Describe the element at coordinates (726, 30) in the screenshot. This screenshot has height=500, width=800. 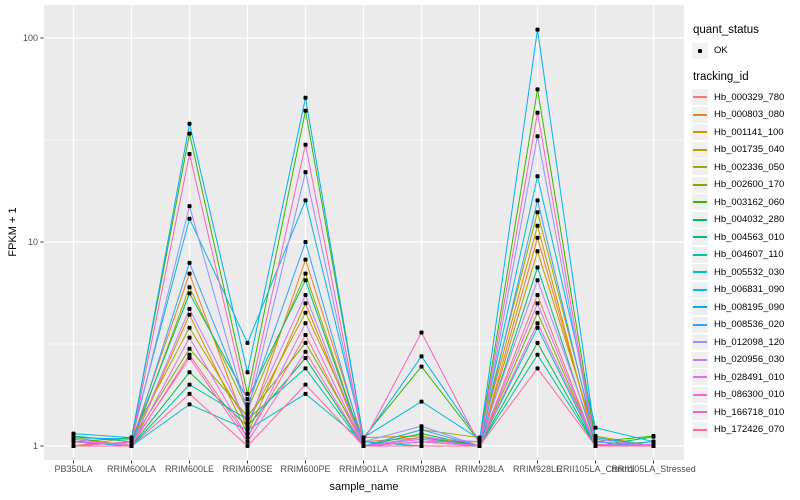
I see `legend-title-quant-status: quant_status` at that location.